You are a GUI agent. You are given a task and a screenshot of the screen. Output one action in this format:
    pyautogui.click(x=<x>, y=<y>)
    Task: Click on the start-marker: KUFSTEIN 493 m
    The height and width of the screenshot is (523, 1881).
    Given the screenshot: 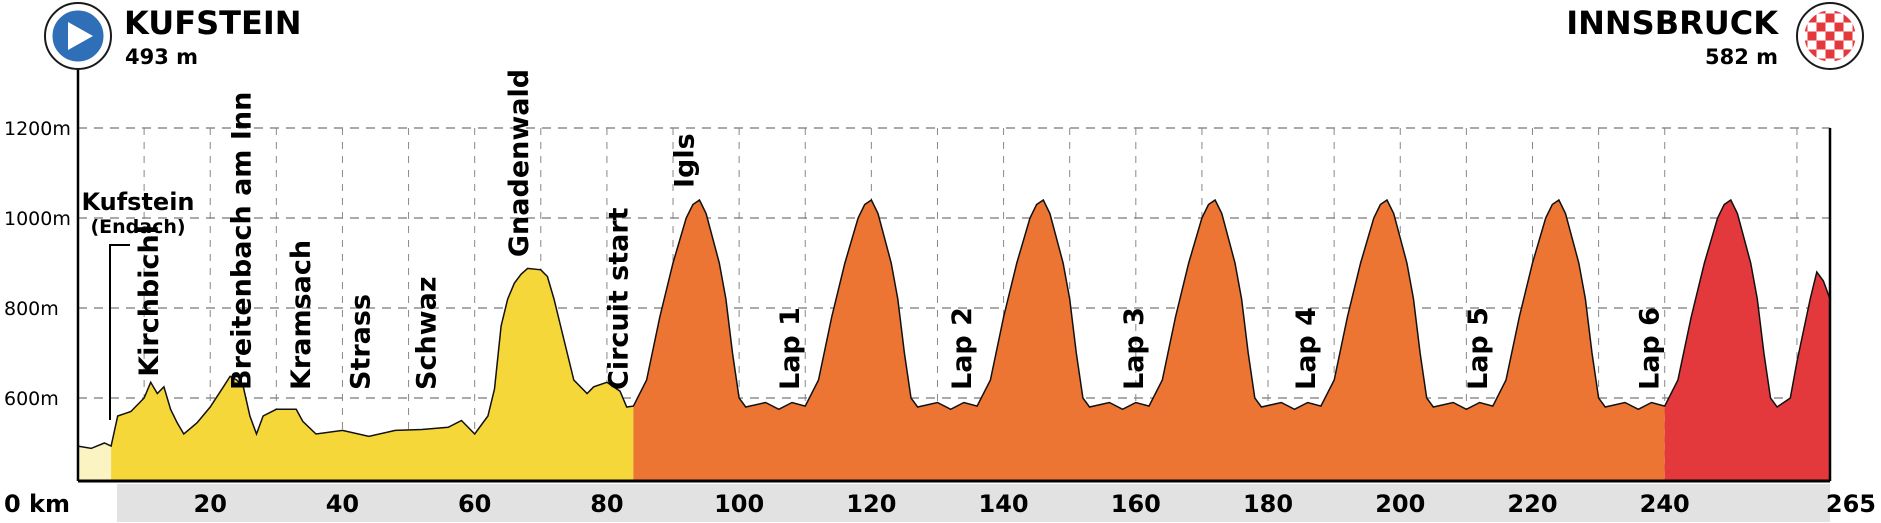 What is the action you would take?
    pyautogui.click(x=173, y=36)
    